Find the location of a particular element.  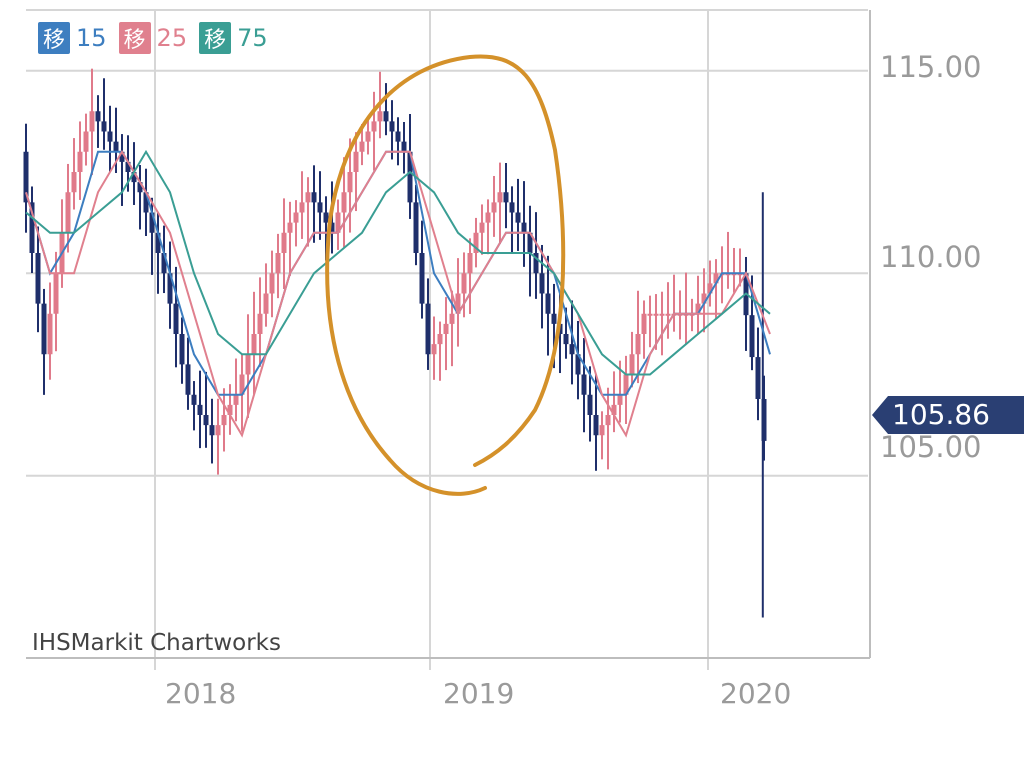

watermark: IHSMarkit Chartworks is located at coordinates (156, 643).